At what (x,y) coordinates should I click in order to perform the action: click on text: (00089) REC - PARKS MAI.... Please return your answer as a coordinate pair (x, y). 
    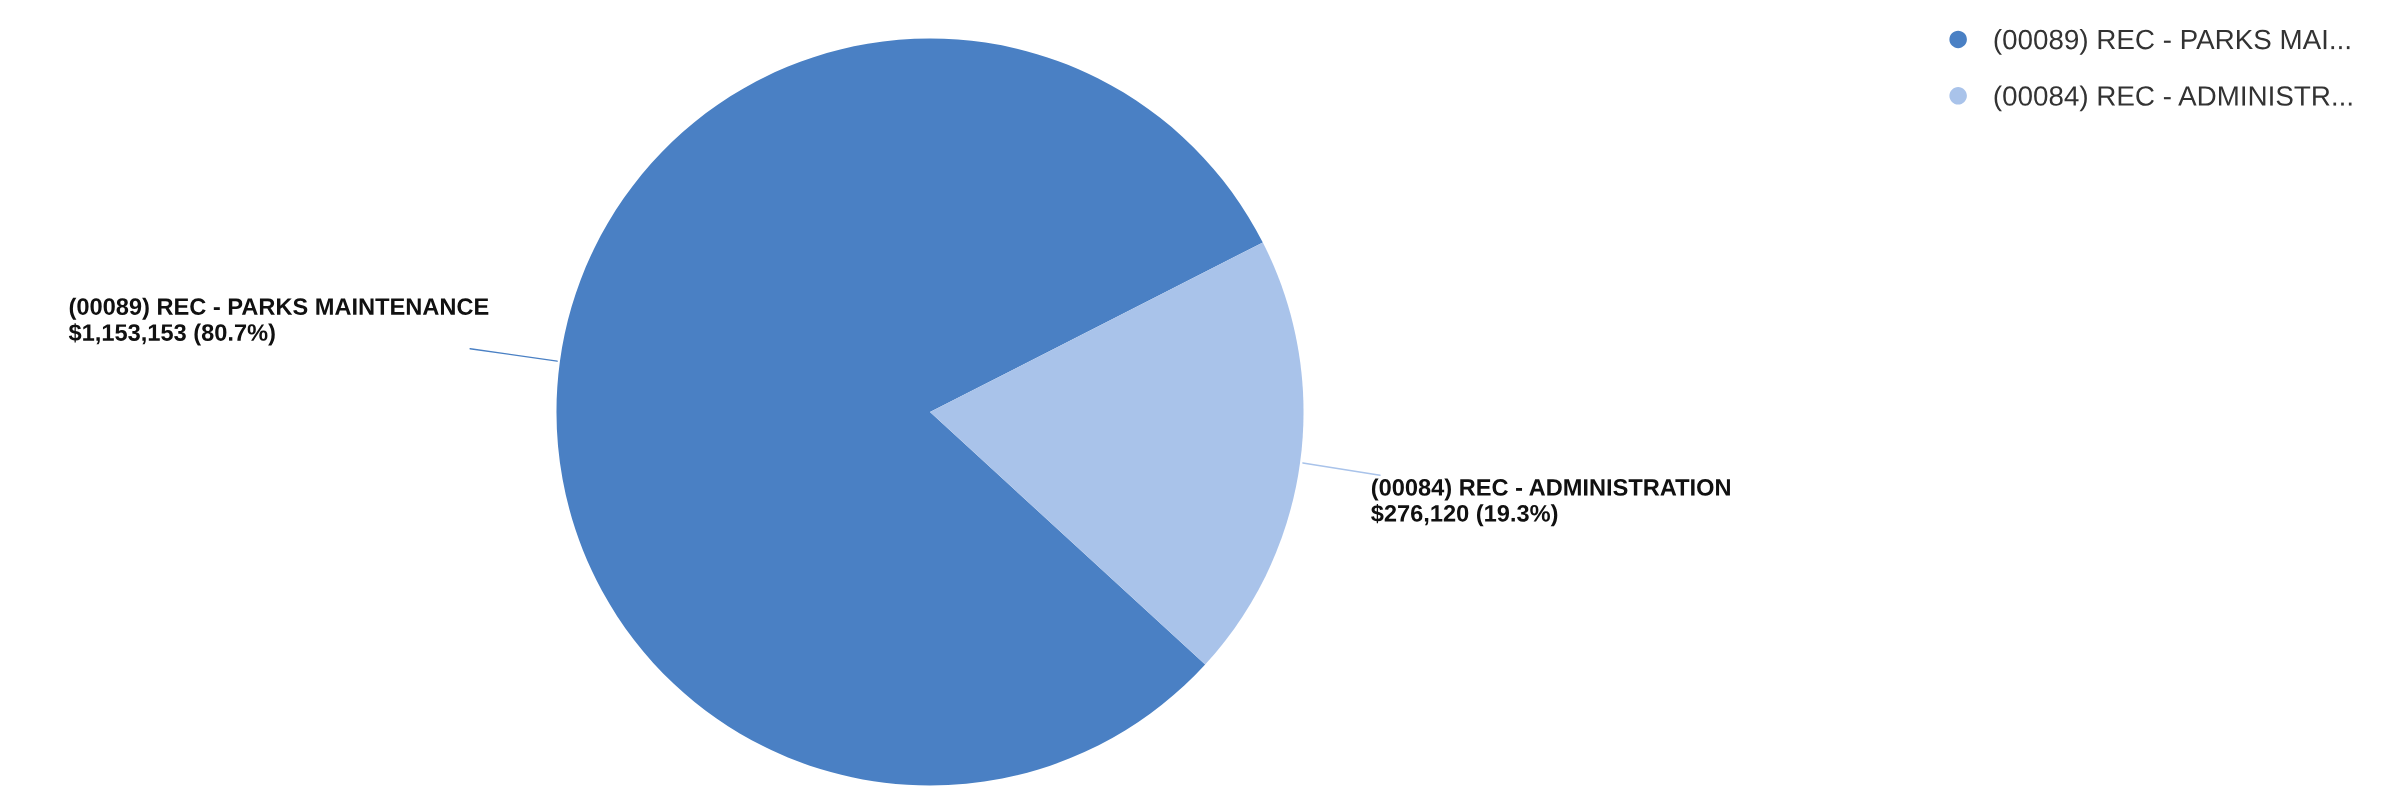
    Looking at the image, I should click on (2172, 41).